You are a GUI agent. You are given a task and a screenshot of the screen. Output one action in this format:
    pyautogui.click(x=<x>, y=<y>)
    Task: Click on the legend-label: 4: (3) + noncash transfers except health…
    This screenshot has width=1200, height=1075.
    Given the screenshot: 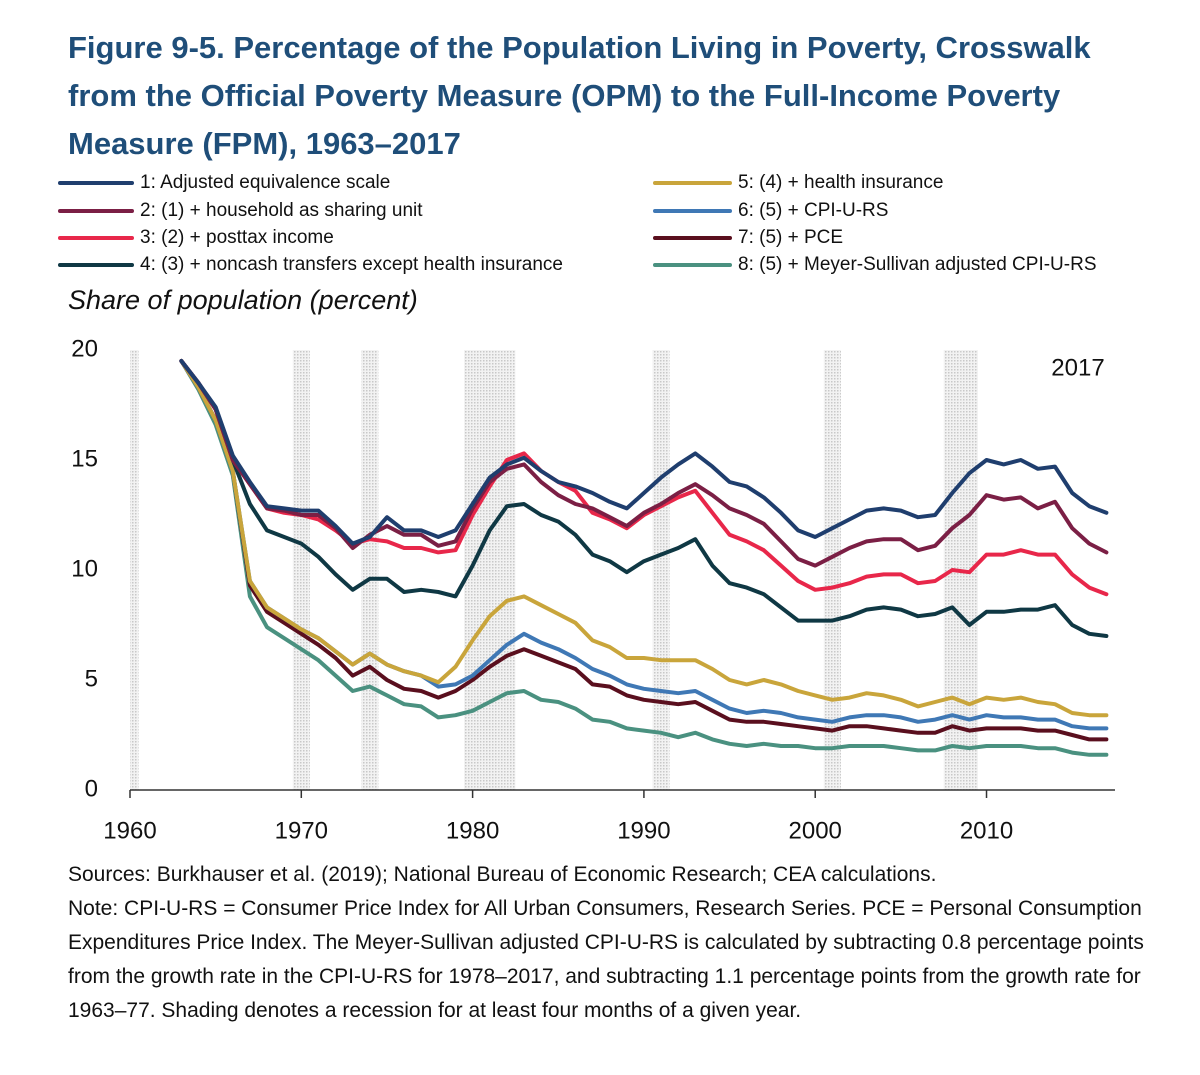 What is the action you would take?
    pyautogui.click(x=351, y=264)
    